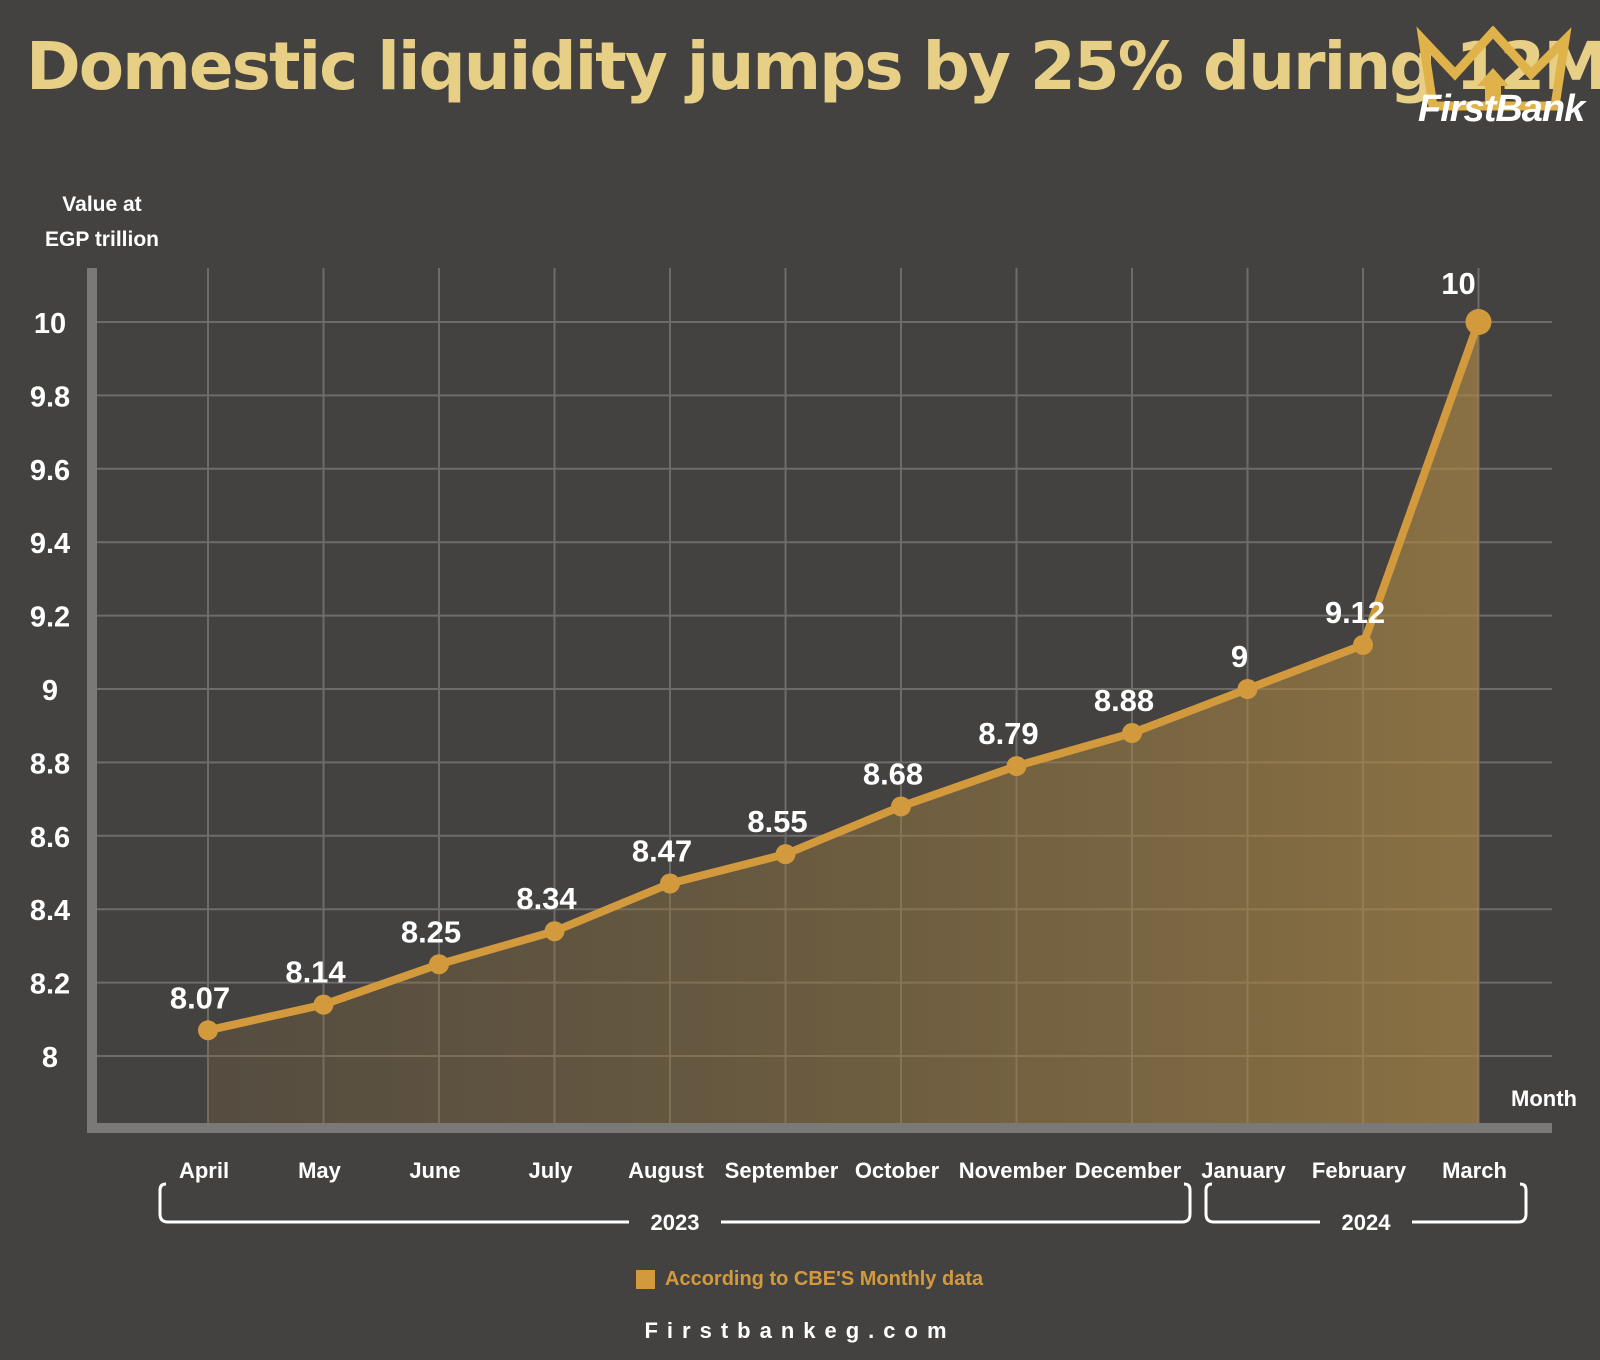 The image size is (1600, 1360). What do you see at coordinates (1501, 109) in the screenshot?
I see `brand-name: FirstBank` at bounding box center [1501, 109].